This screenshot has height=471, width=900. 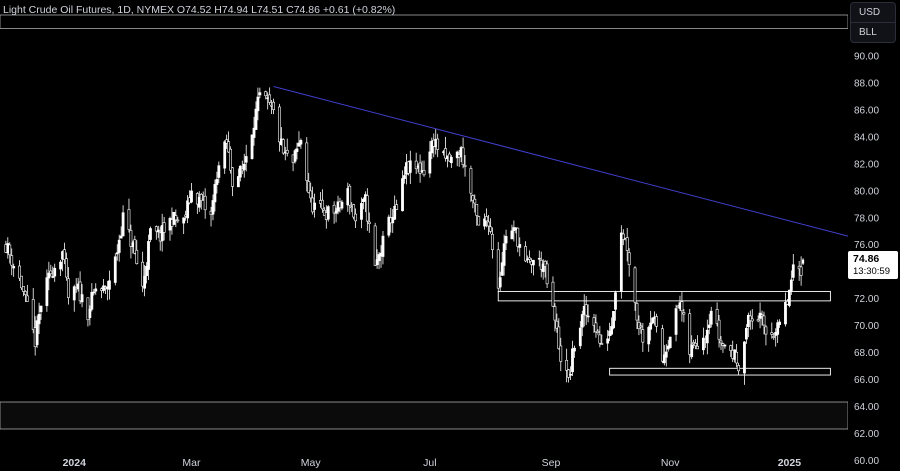 What do you see at coordinates (424, 21) in the screenshot?
I see `upper-zone` at bounding box center [424, 21].